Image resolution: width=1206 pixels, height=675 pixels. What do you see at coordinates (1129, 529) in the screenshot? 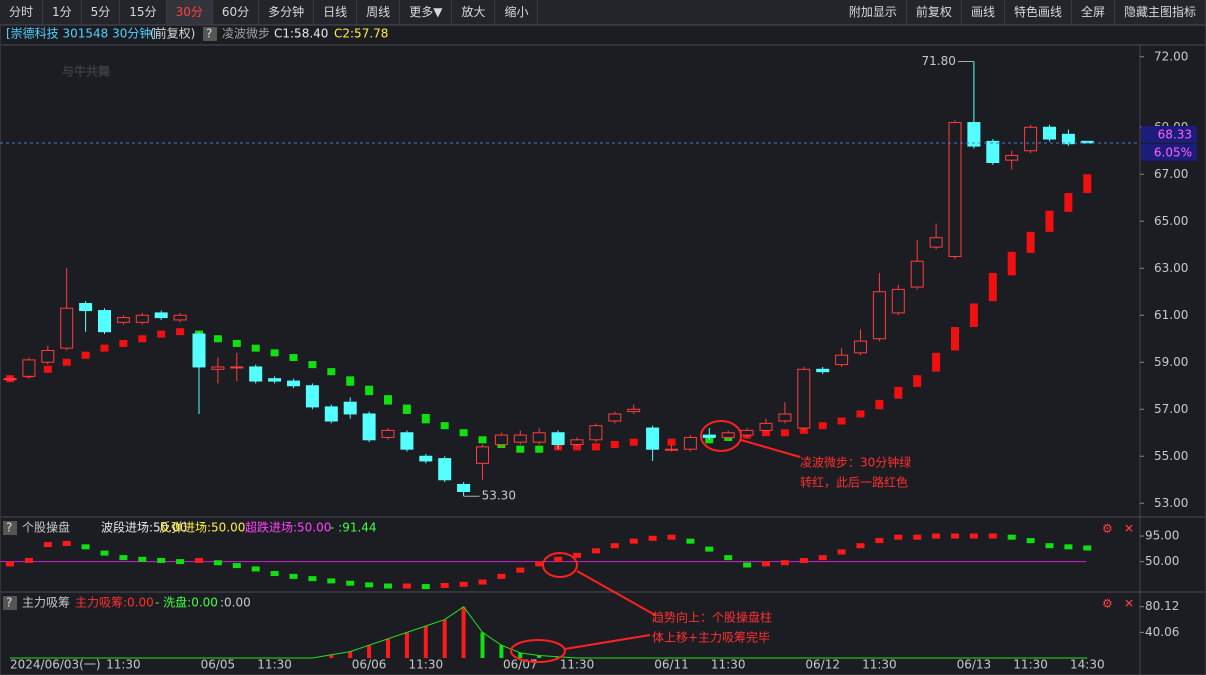
I see `close-icon: ✕` at bounding box center [1129, 529].